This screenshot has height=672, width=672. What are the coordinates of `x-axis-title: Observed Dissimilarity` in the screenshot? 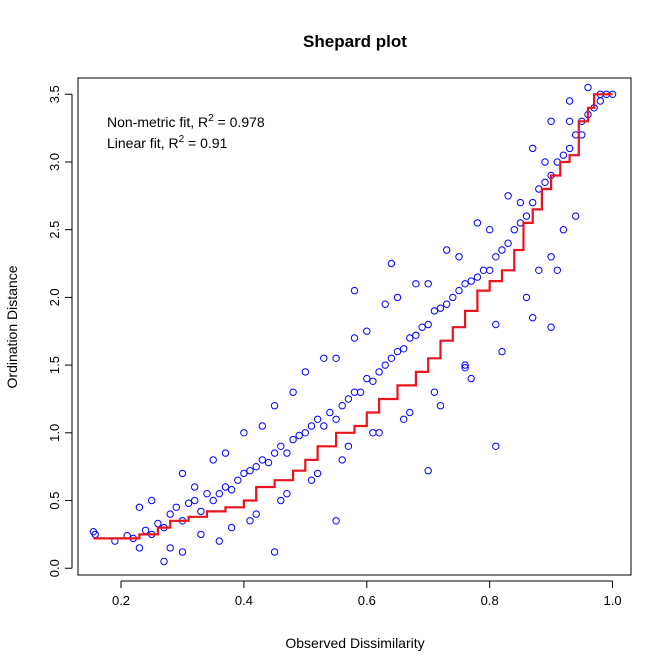 It's located at (354, 643).